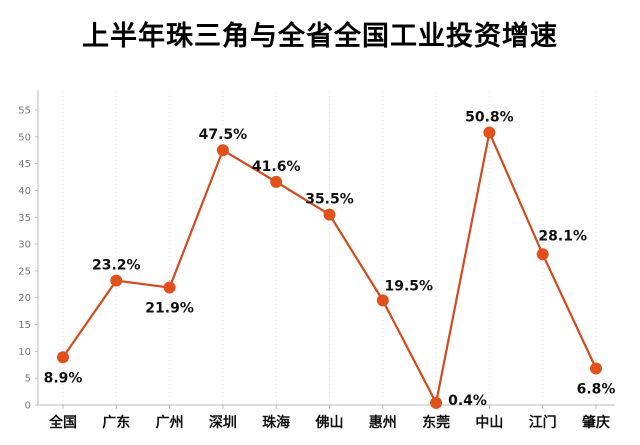 The width and height of the screenshot is (640, 445). What do you see at coordinates (24, 218) in the screenshot?
I see `y-tick-label: 35` at bounding box center [24, 218].